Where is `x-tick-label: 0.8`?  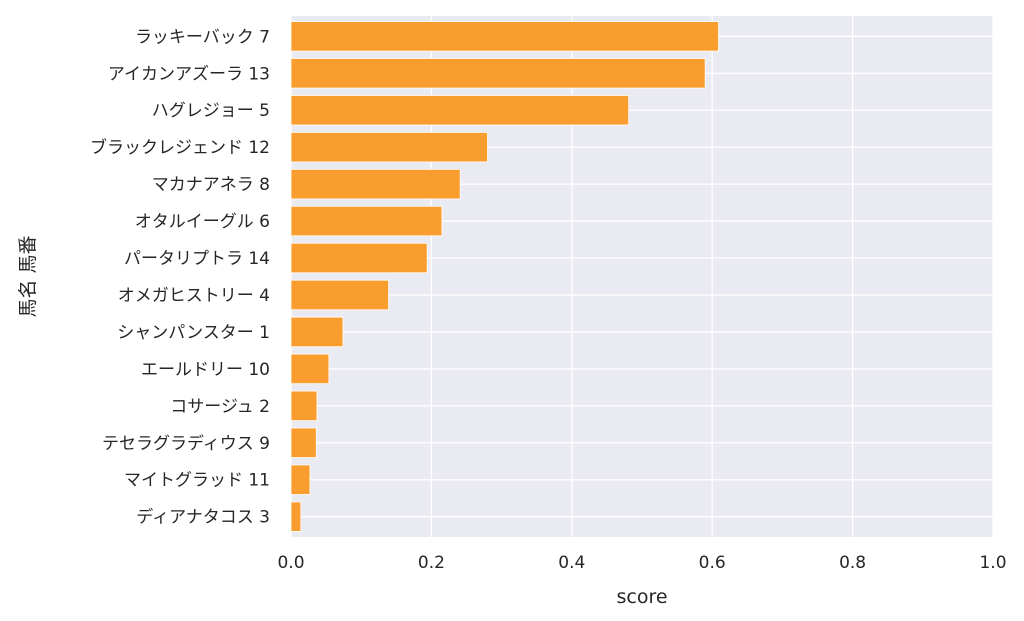
x-tick-label: 0.8 is located at coordinates (852, 563).